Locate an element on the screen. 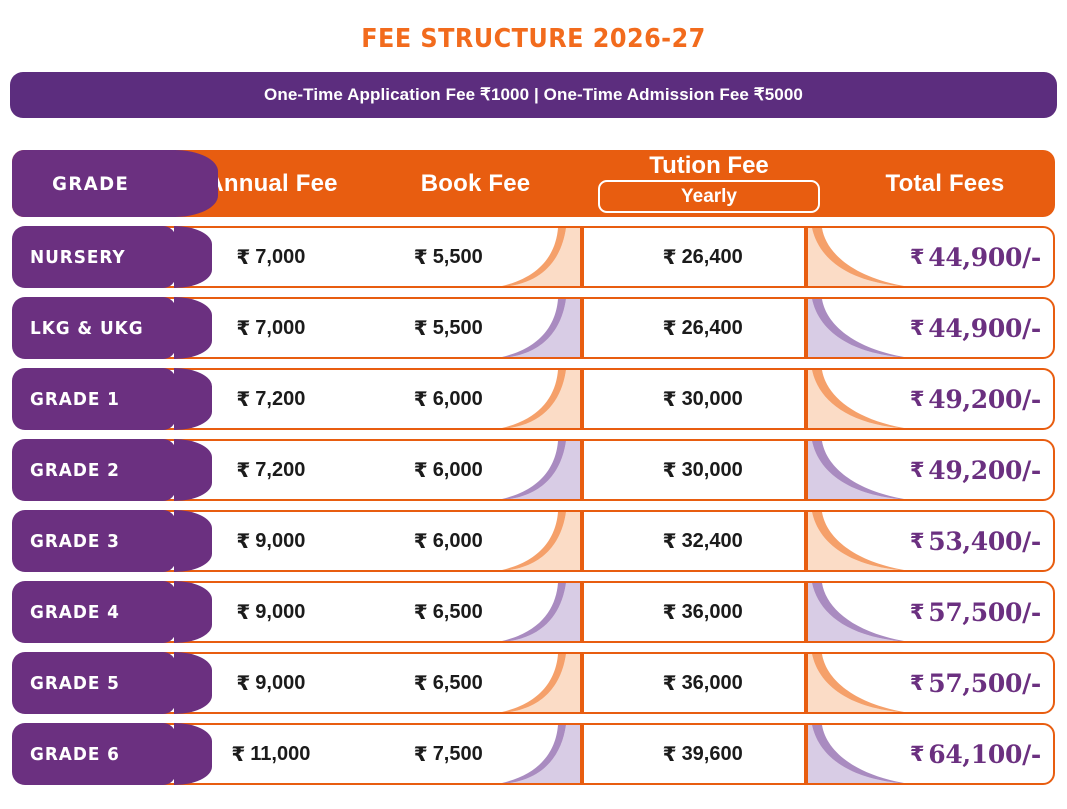 The height and width of the screenshot is (809, 1067). header-cell-total-fees: Total Fees is located at coordinates (945, 183).